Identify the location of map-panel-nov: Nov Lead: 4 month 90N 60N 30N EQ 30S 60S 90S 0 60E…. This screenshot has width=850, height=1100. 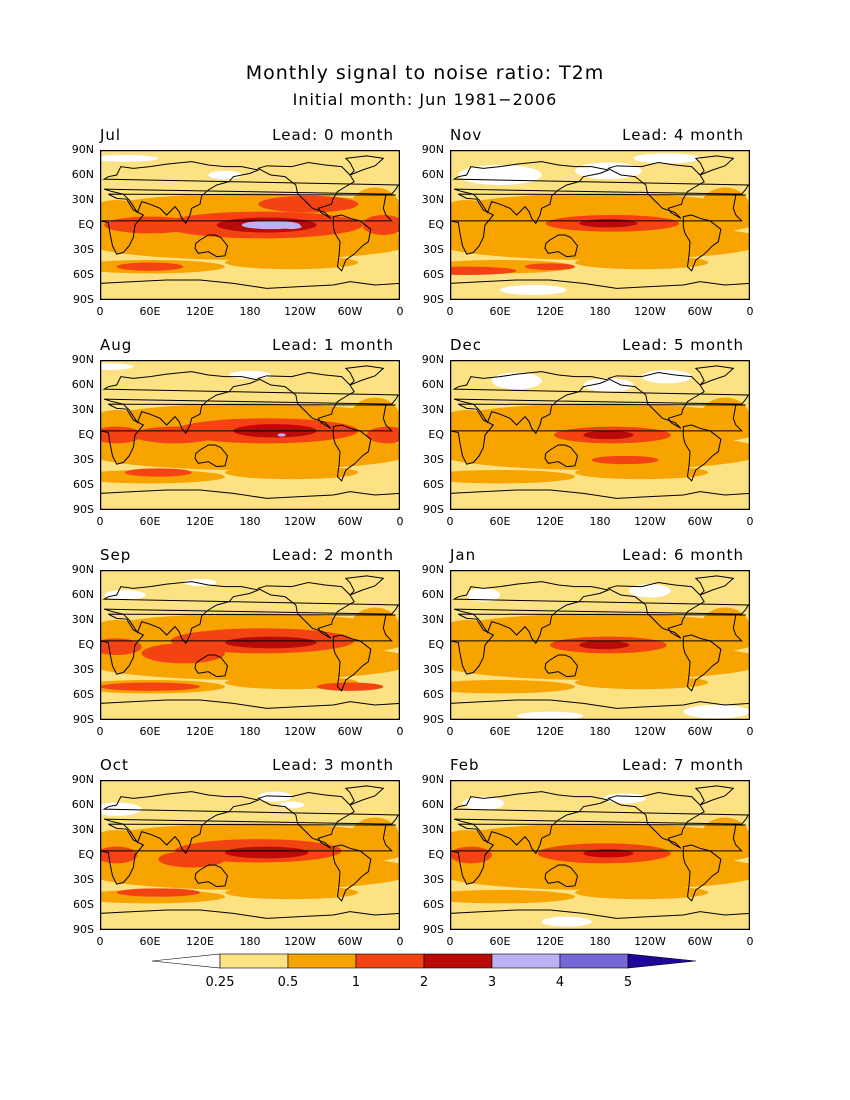
(588, 222).